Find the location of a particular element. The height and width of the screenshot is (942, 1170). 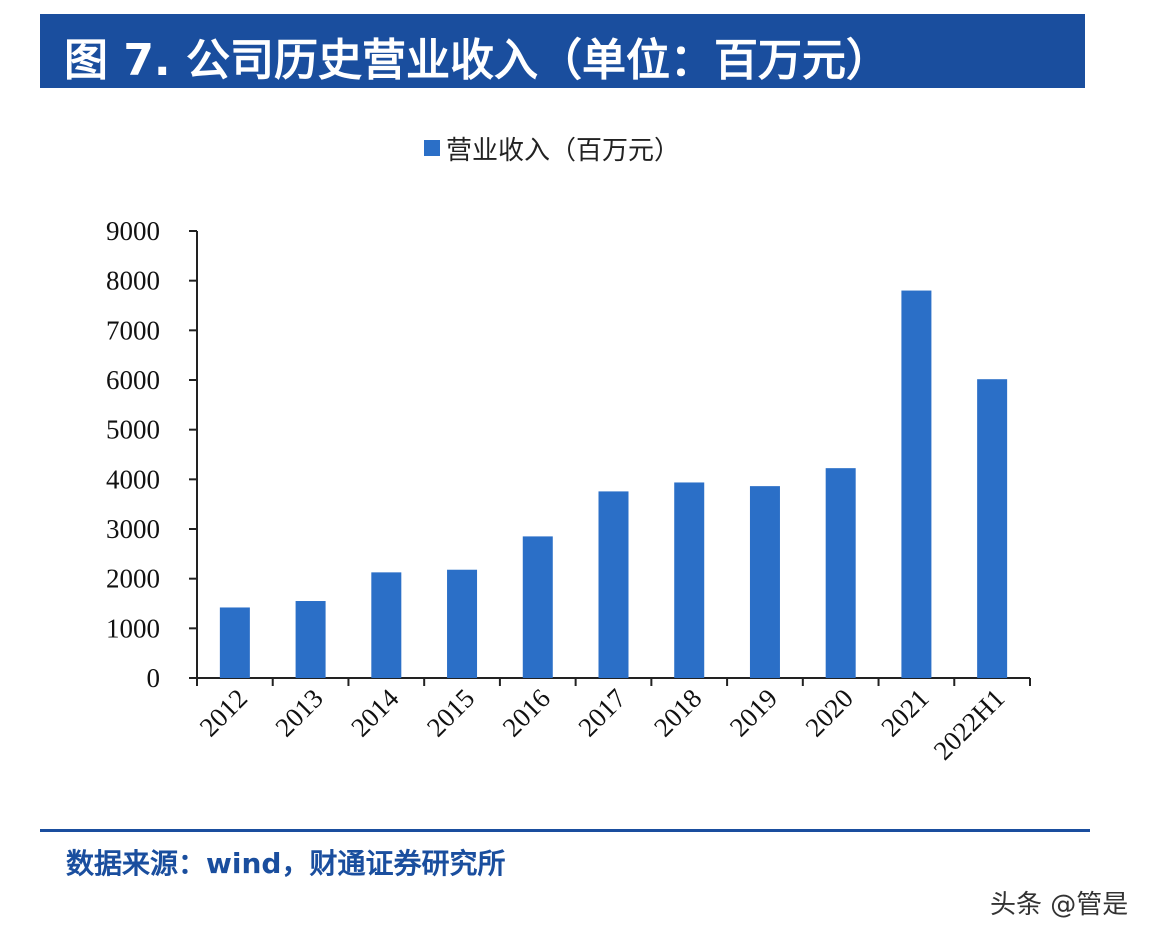

x-tick-label: 2020 is located at coordinates (829, 712).